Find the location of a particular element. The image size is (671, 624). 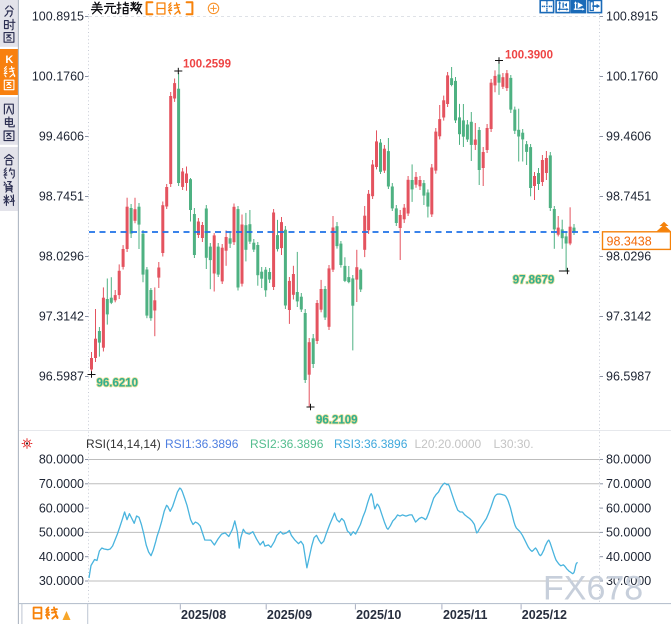

svg-text: 98.3438 is located at coordinates (629, 241).